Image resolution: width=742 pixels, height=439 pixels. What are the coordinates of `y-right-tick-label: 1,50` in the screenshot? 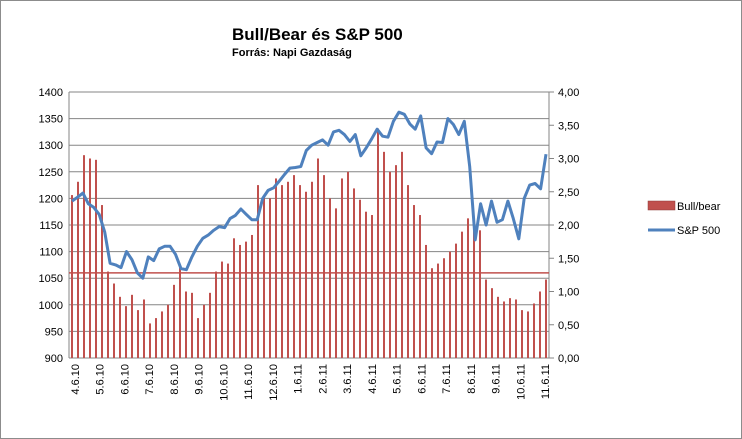 It's located at (568, 259).